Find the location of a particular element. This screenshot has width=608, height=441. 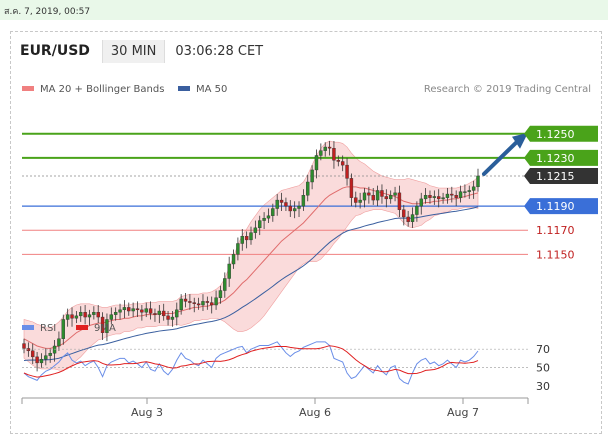

rsi-tick-label-2: 30 is located at coordinates (543, 386).